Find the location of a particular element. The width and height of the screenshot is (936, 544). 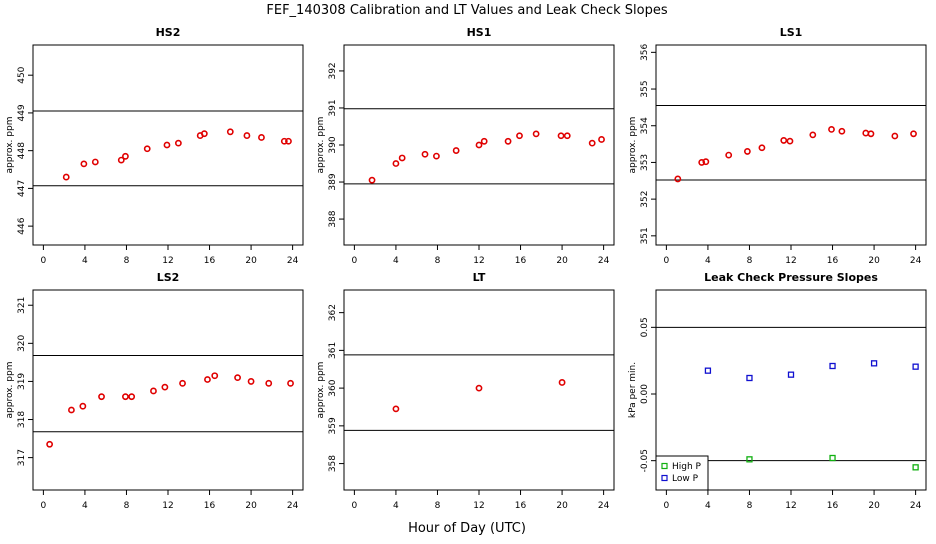

y-tick-label: 355 is located at coordinates (645, 88).